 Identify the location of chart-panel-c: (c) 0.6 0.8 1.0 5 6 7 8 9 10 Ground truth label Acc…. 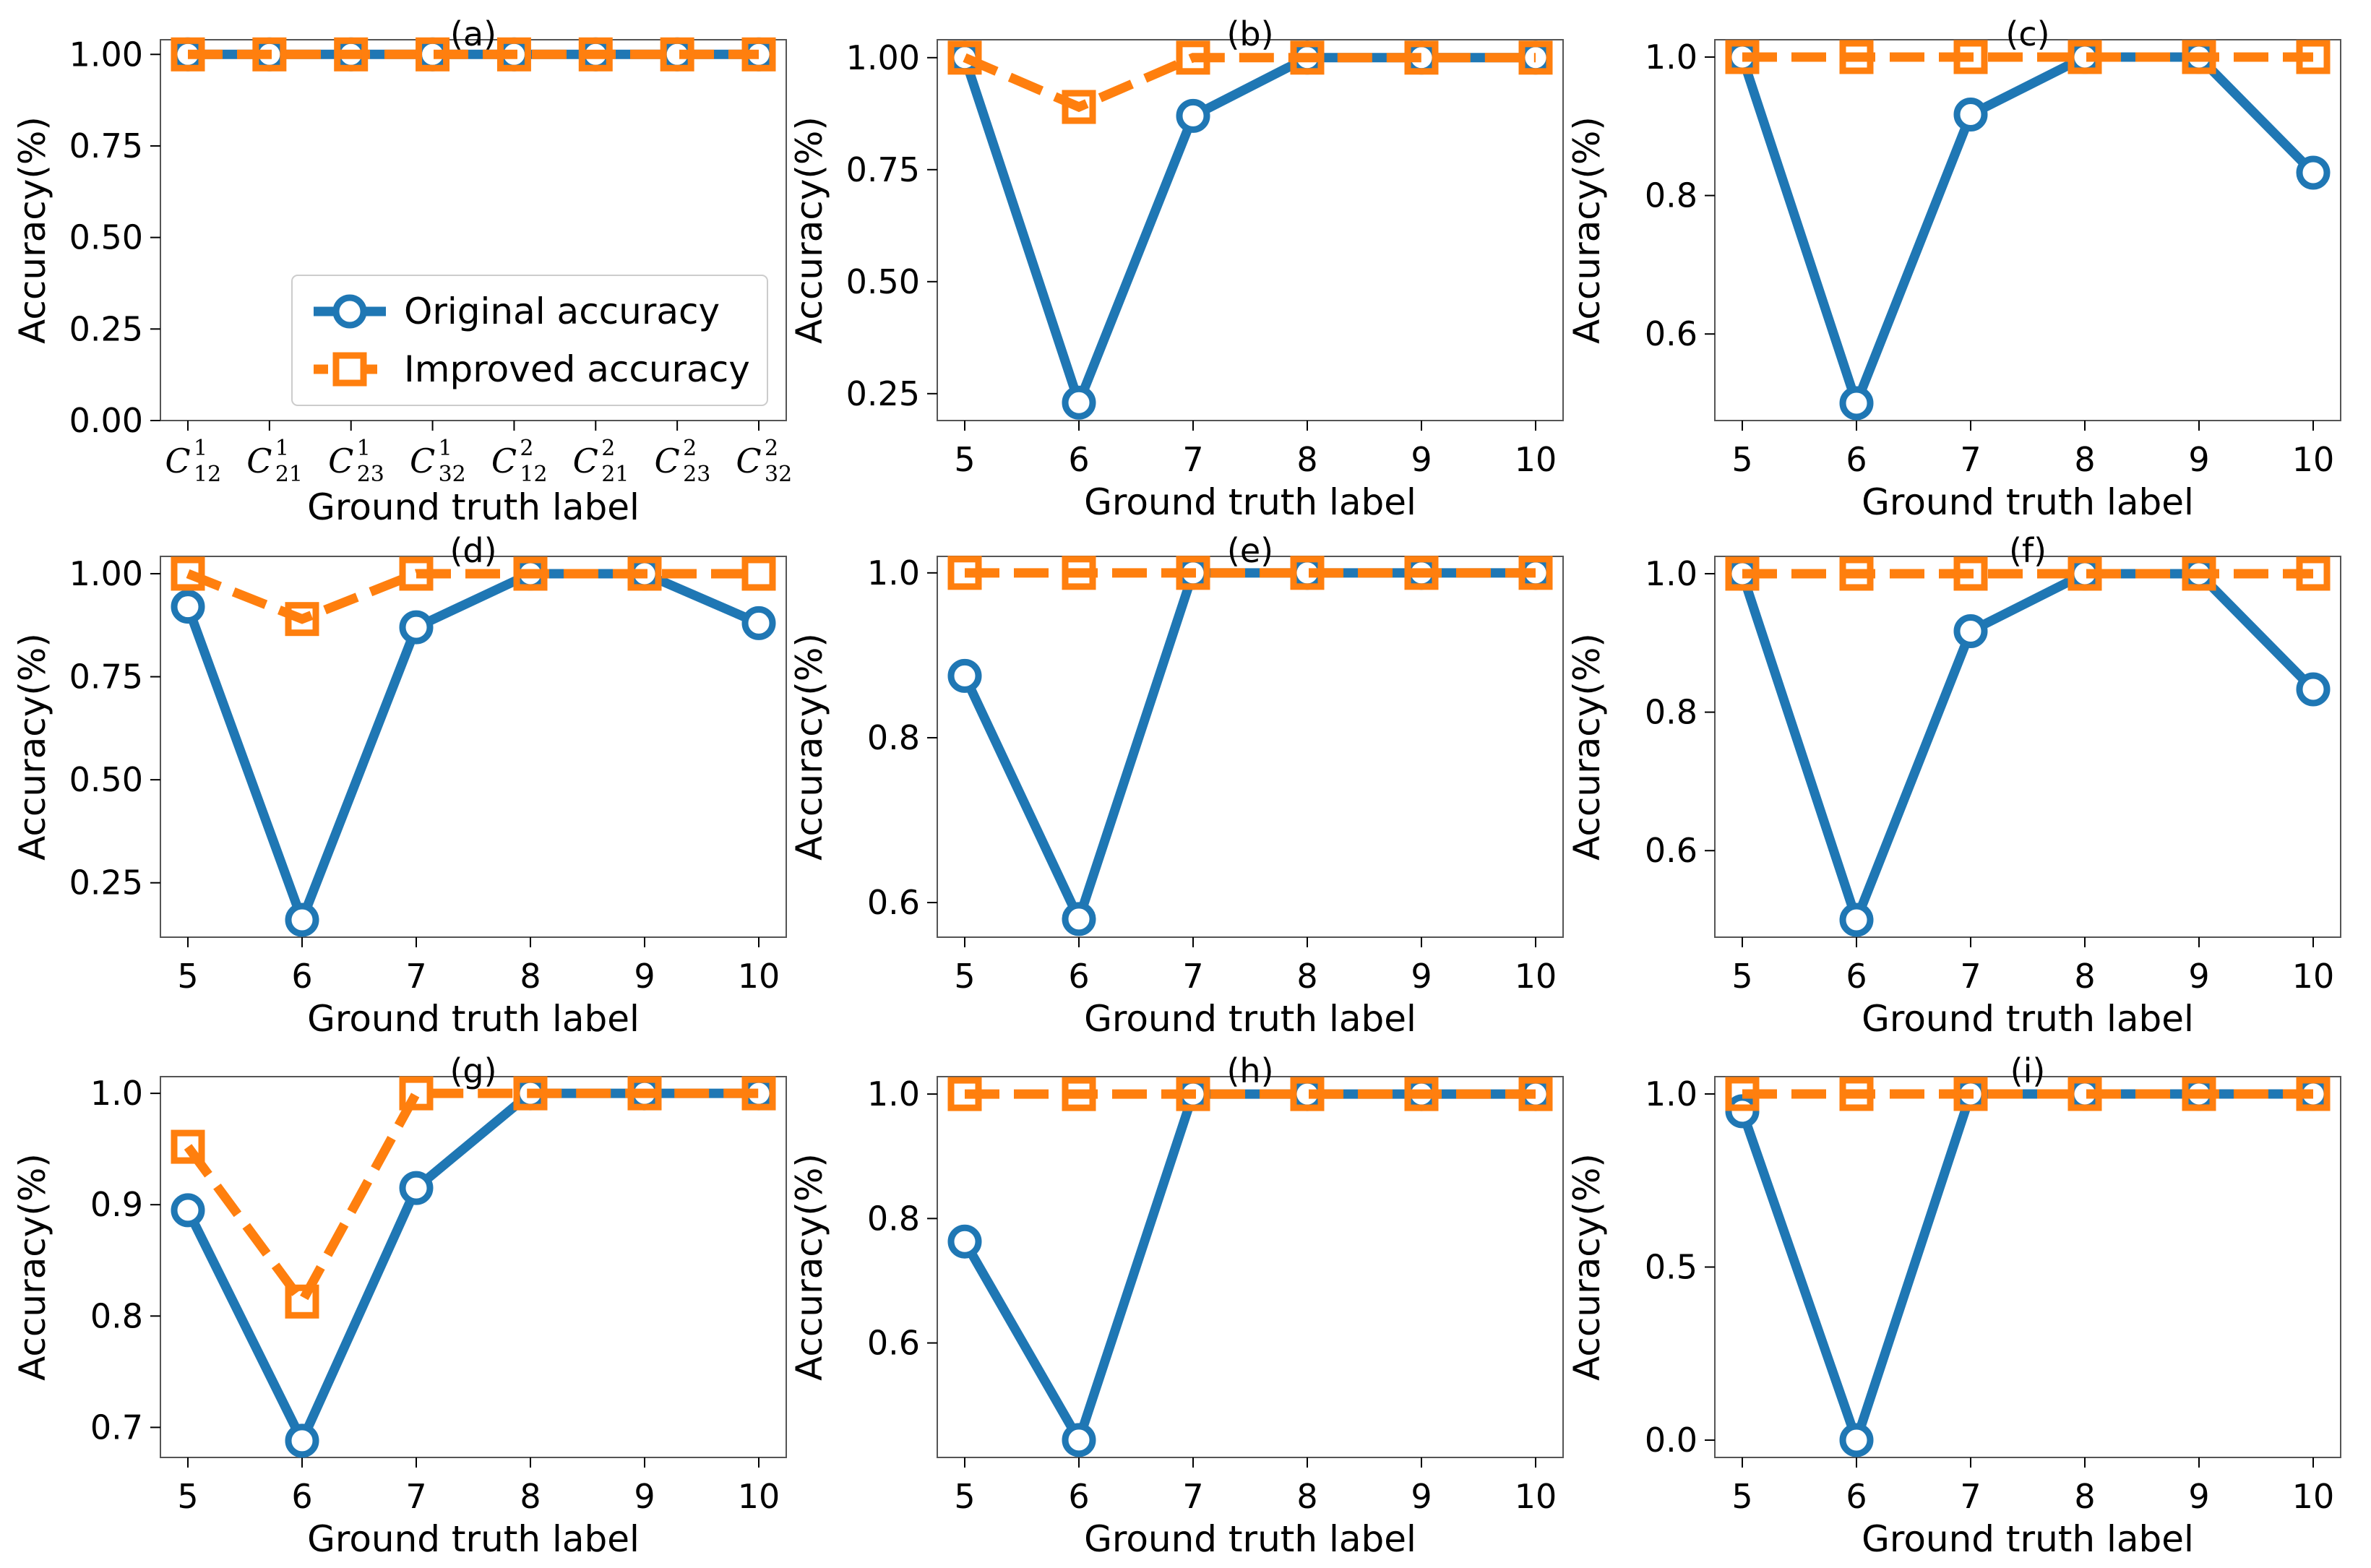
(1953, 268).